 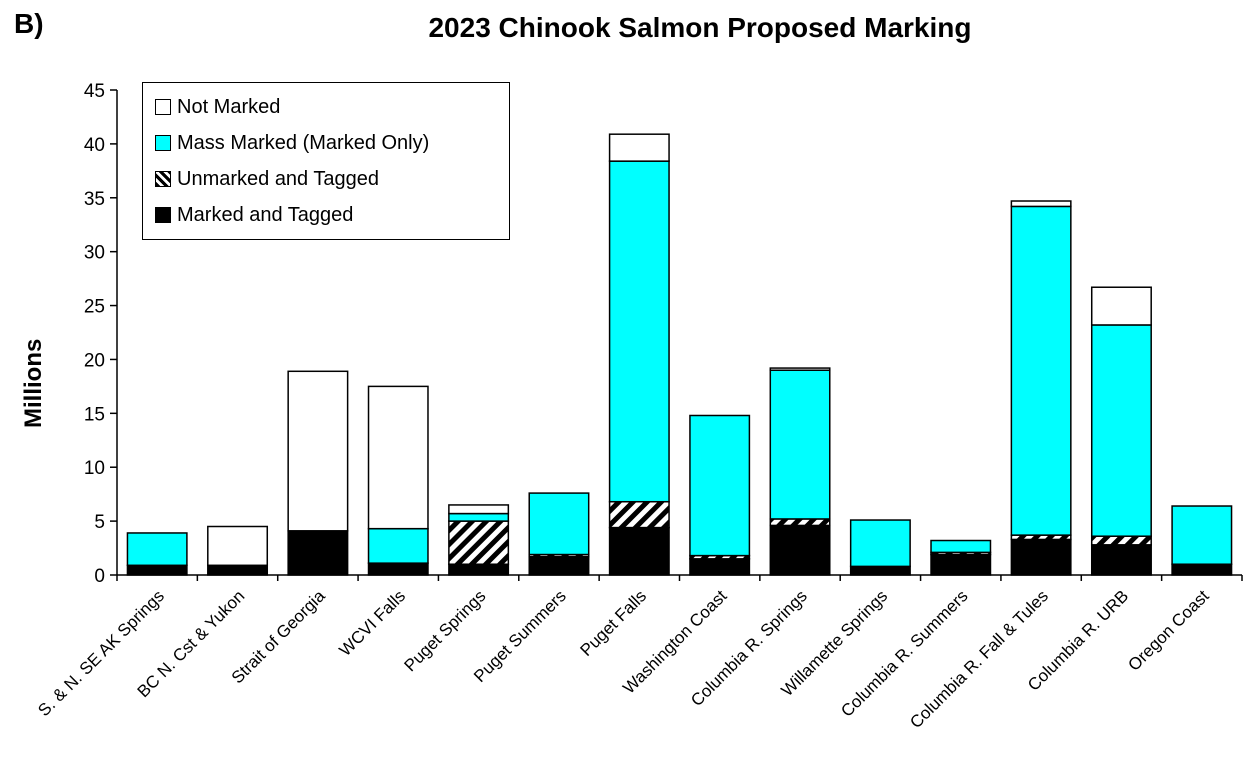 What do you see at coordinates (979, 659) in the screenshot?
I see `x-tick-label: Columbia R. Fall & Tules` at bounding box center [979, 659].